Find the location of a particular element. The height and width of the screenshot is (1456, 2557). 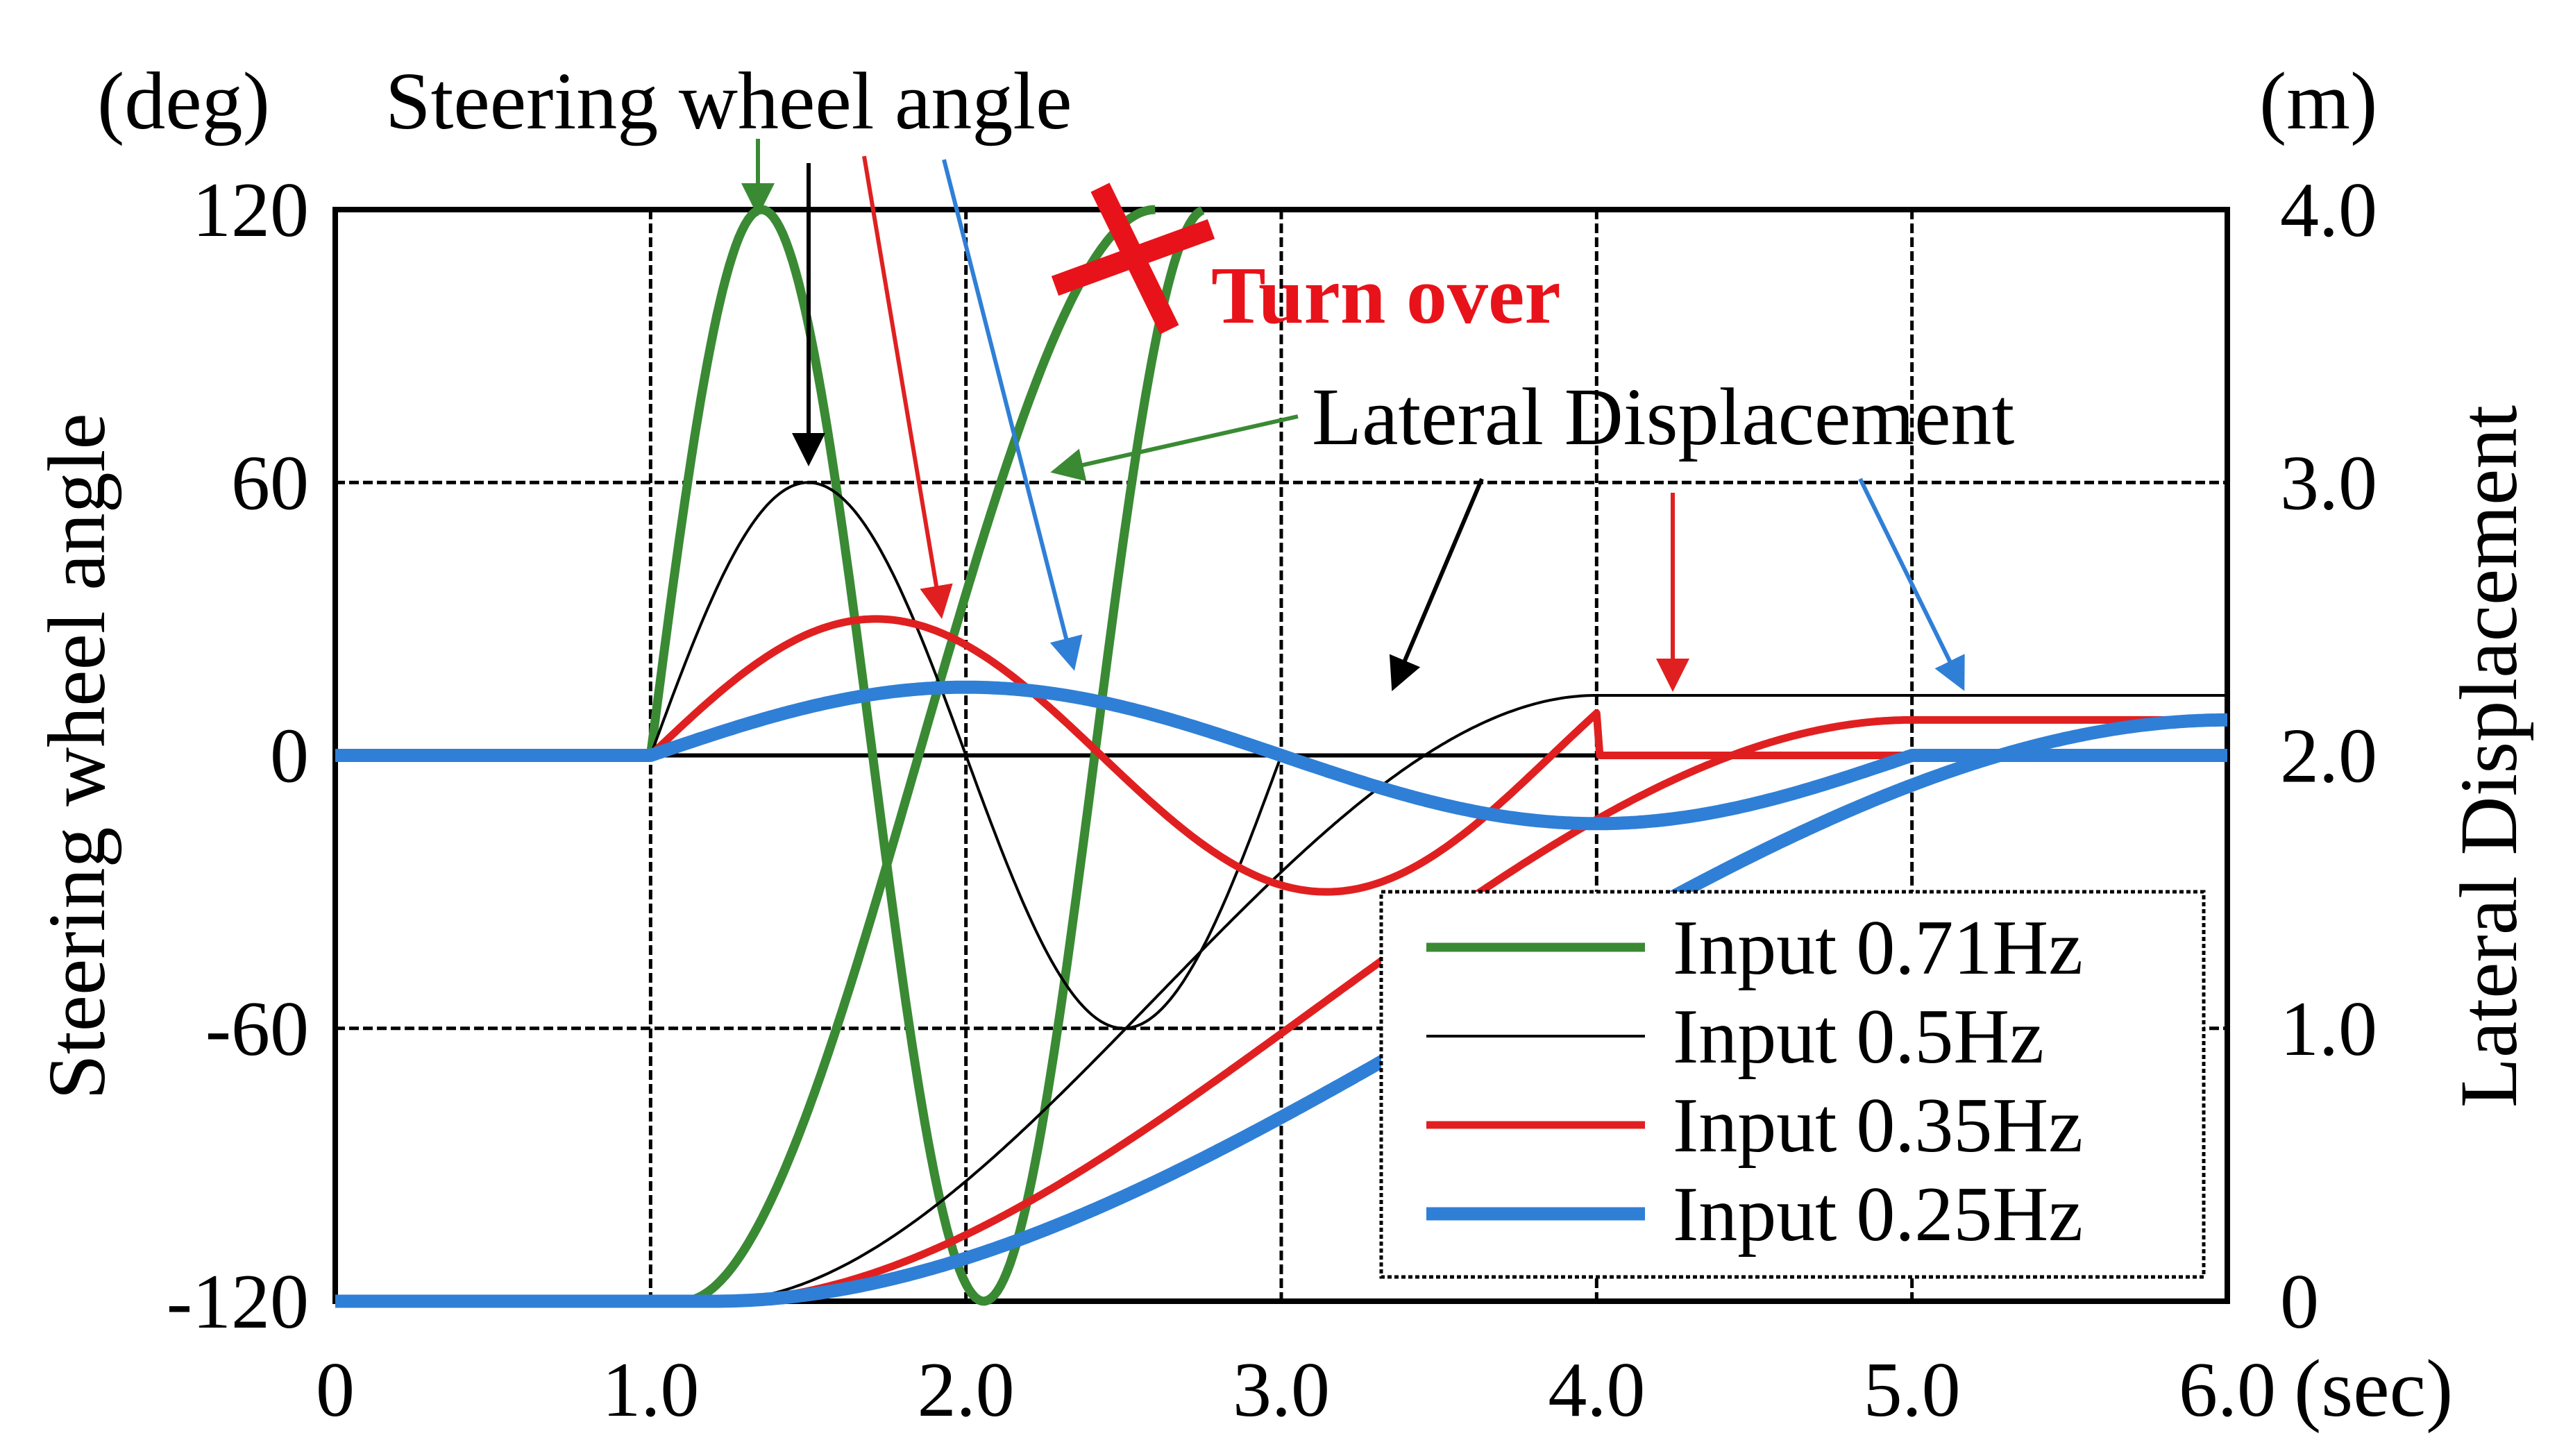

arrow-blue-lat is located at coordinates (1911, 584).